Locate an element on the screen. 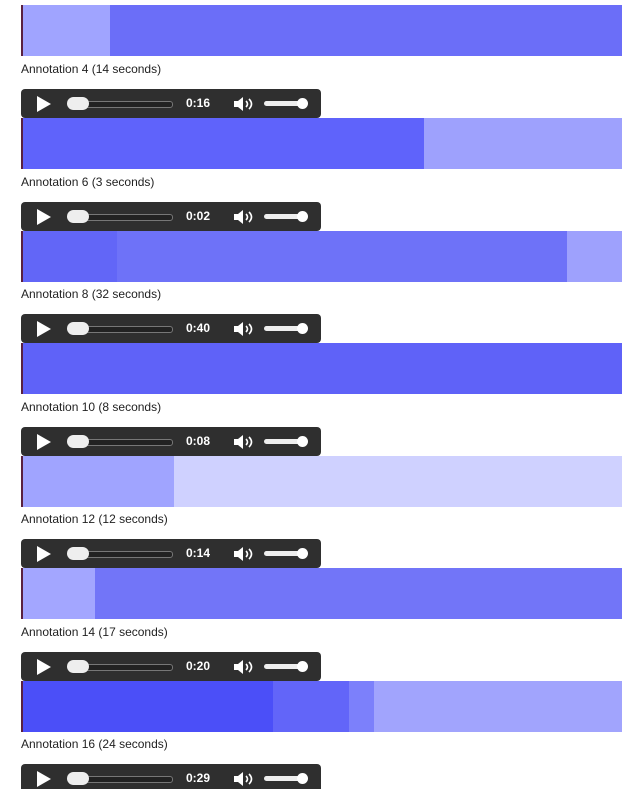 This screenshot has width=622, height=789. time-display: 0:16 is located at coordinates (198, 103).